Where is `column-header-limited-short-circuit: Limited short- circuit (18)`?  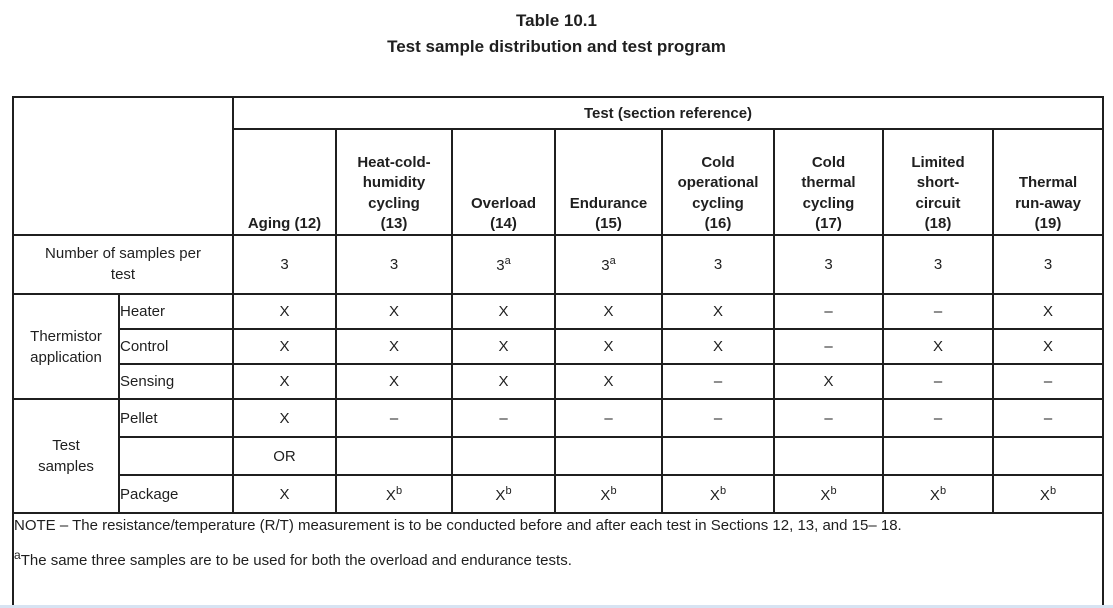
column-header-limited-short-circuit: Limited short- circuit (18) is located at coordinates (938, 182).